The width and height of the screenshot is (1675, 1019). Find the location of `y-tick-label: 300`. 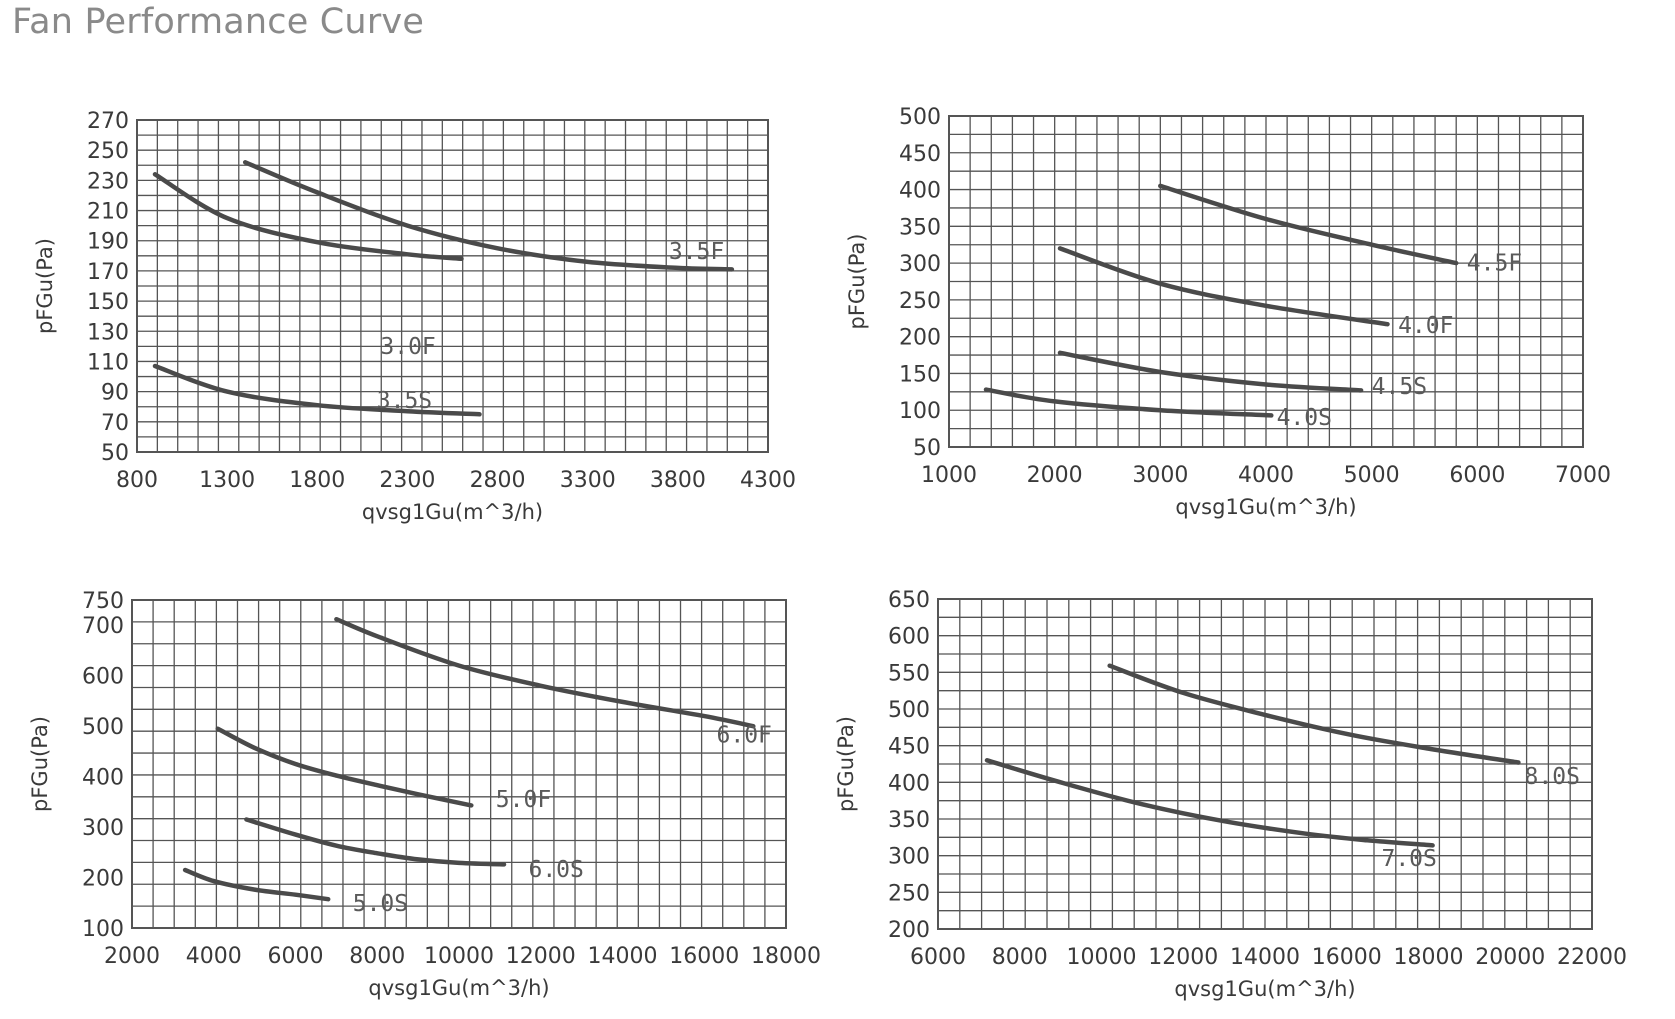

y-tick-label: 300 is located at coordinates (920, 264).